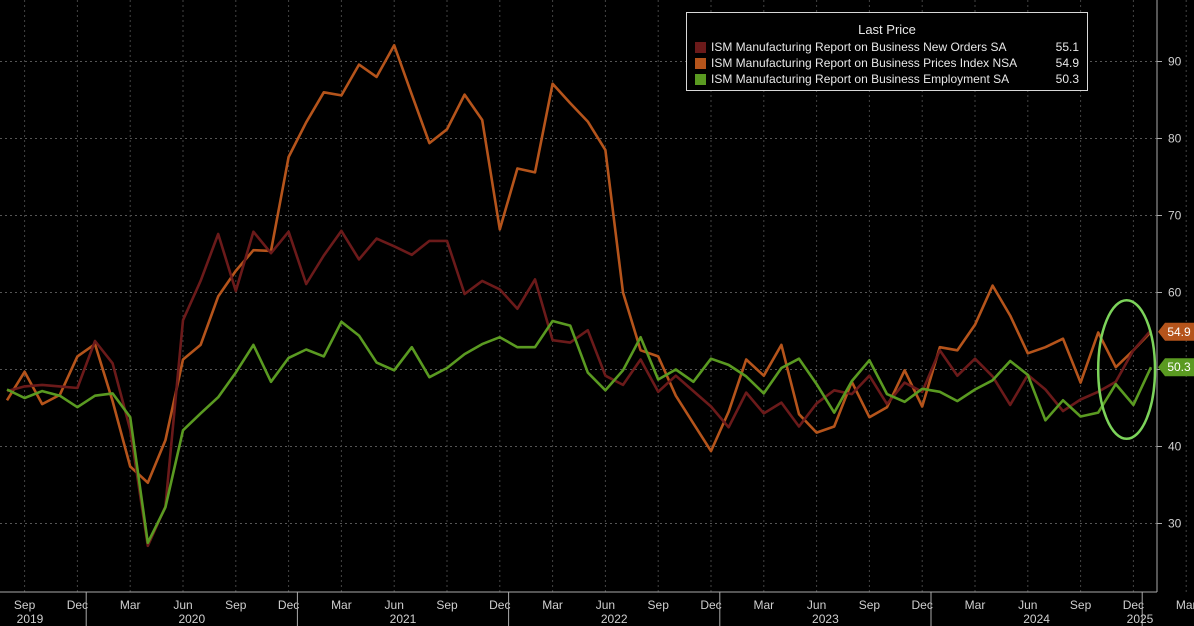 This screenshot has height=626, width=1194. What do you see at coordinates (1175, 62) in the screenshot?
I see `y-tick-label: 90` at bounding box center [1175, 62].